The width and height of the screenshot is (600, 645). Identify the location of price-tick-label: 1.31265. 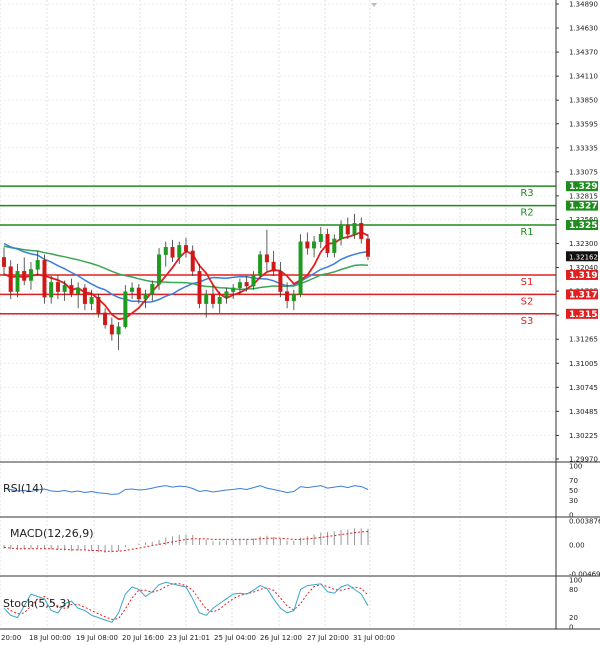
(583, 340).